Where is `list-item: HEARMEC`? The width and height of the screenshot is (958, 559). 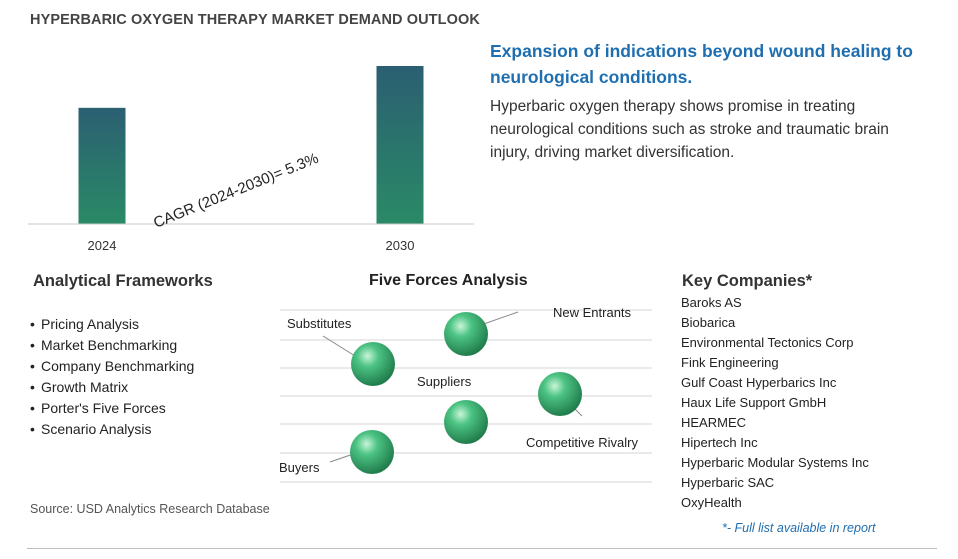 list-item: HEARMEC is located at coordinates (714, 422).